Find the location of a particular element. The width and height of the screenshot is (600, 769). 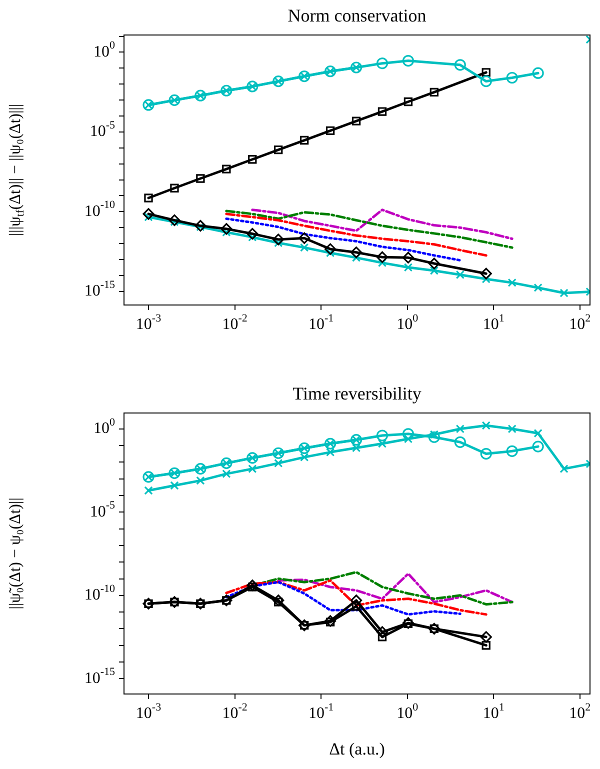

y-axis-title: ||ψ̃₀(Δt) − ψ₀(Δt)|| is located at coordinates (15, 554).